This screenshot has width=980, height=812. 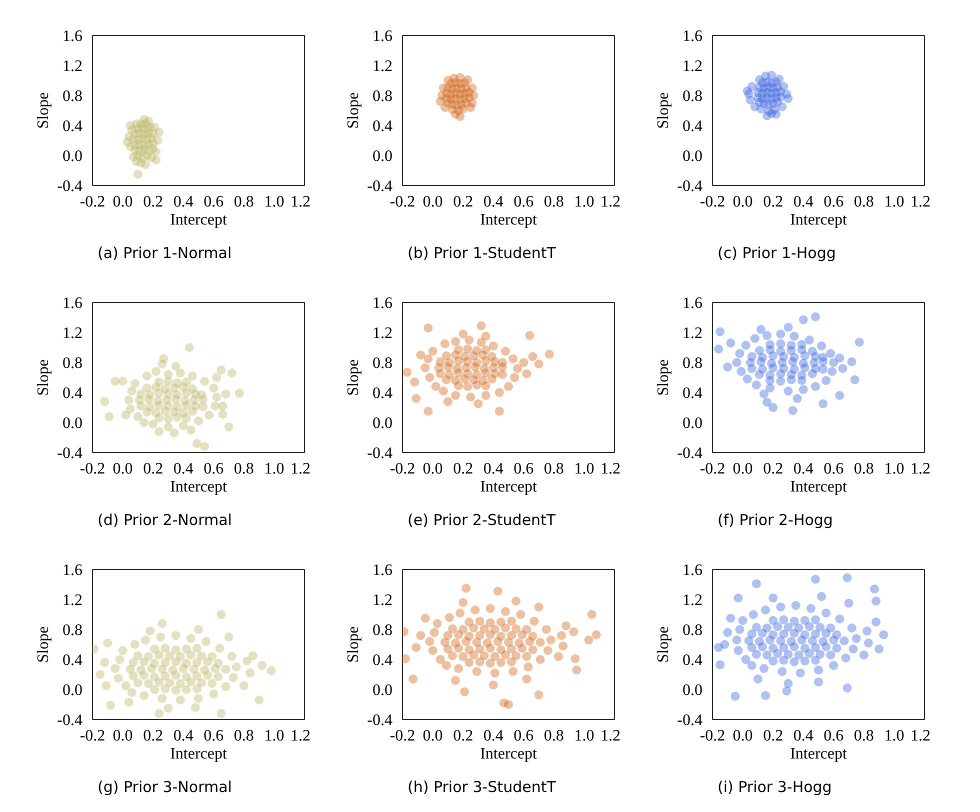 I want to click on text: (c) Prior 1-Hogg, so click(x=777, y=253).